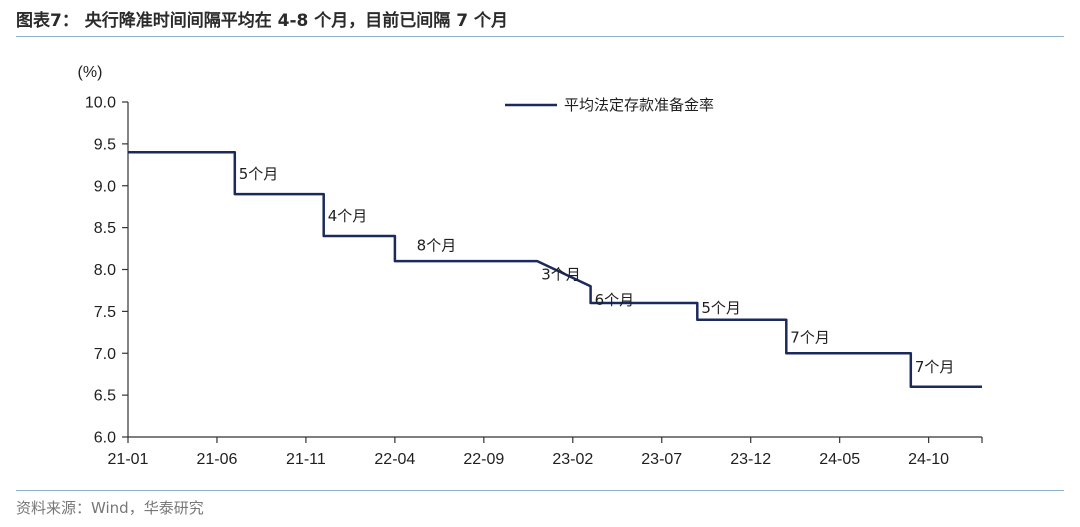  Describe the element at coordinates (661, 459) in the screenshot. I see `x-tick-label: 23-07` at that location.